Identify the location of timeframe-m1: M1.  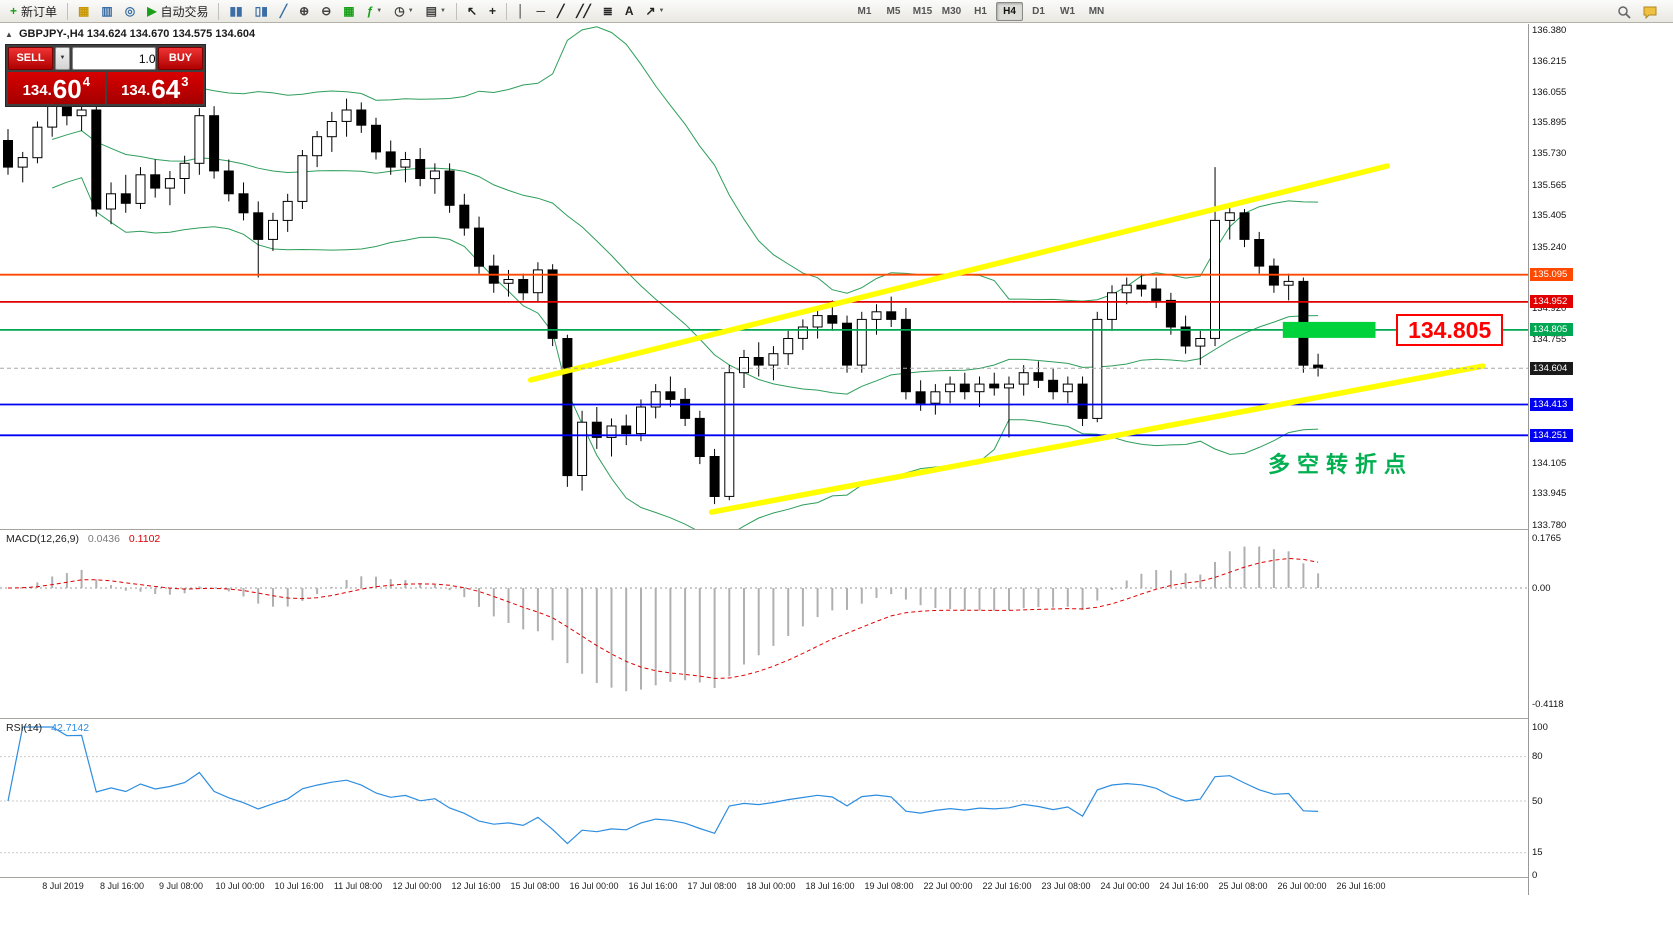
(864, 11).